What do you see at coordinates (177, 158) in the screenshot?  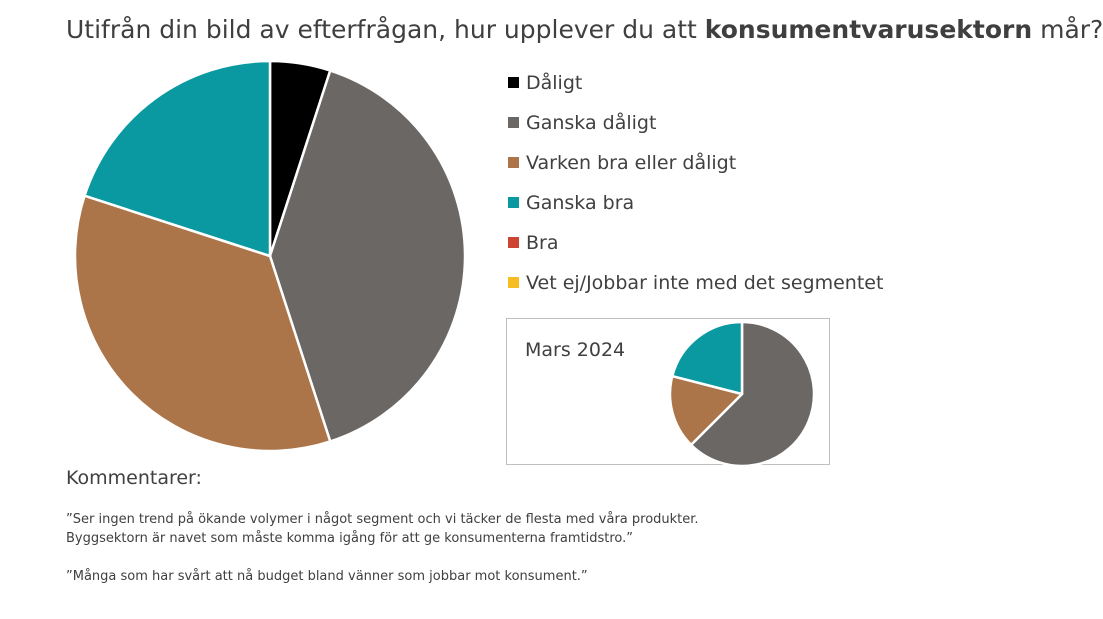 I see `main-pie-slice-ganska-bra` at bounding box center [177, 158].